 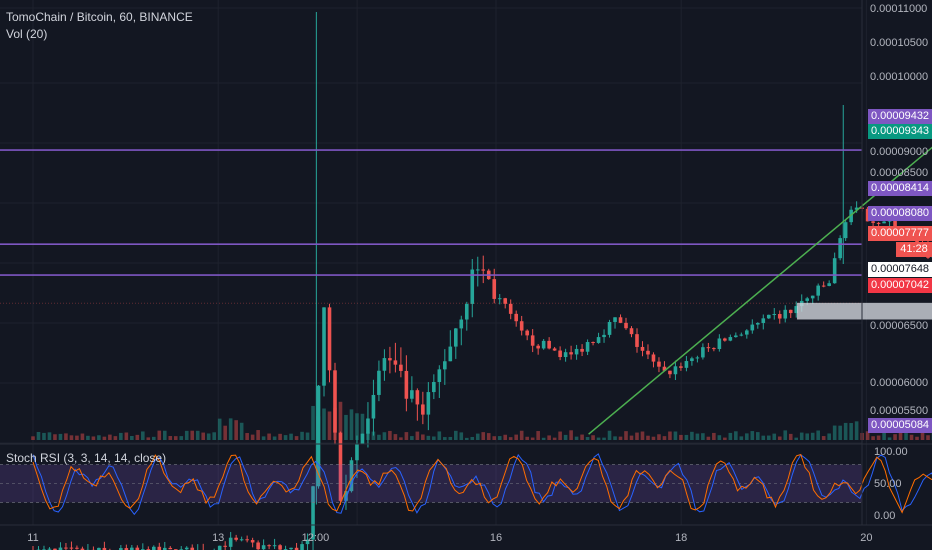 What do you see at coordinates (899, 77) in the screenshot?
I see `price-tick-label: 0.00010000` at bounding box center [899, 77].